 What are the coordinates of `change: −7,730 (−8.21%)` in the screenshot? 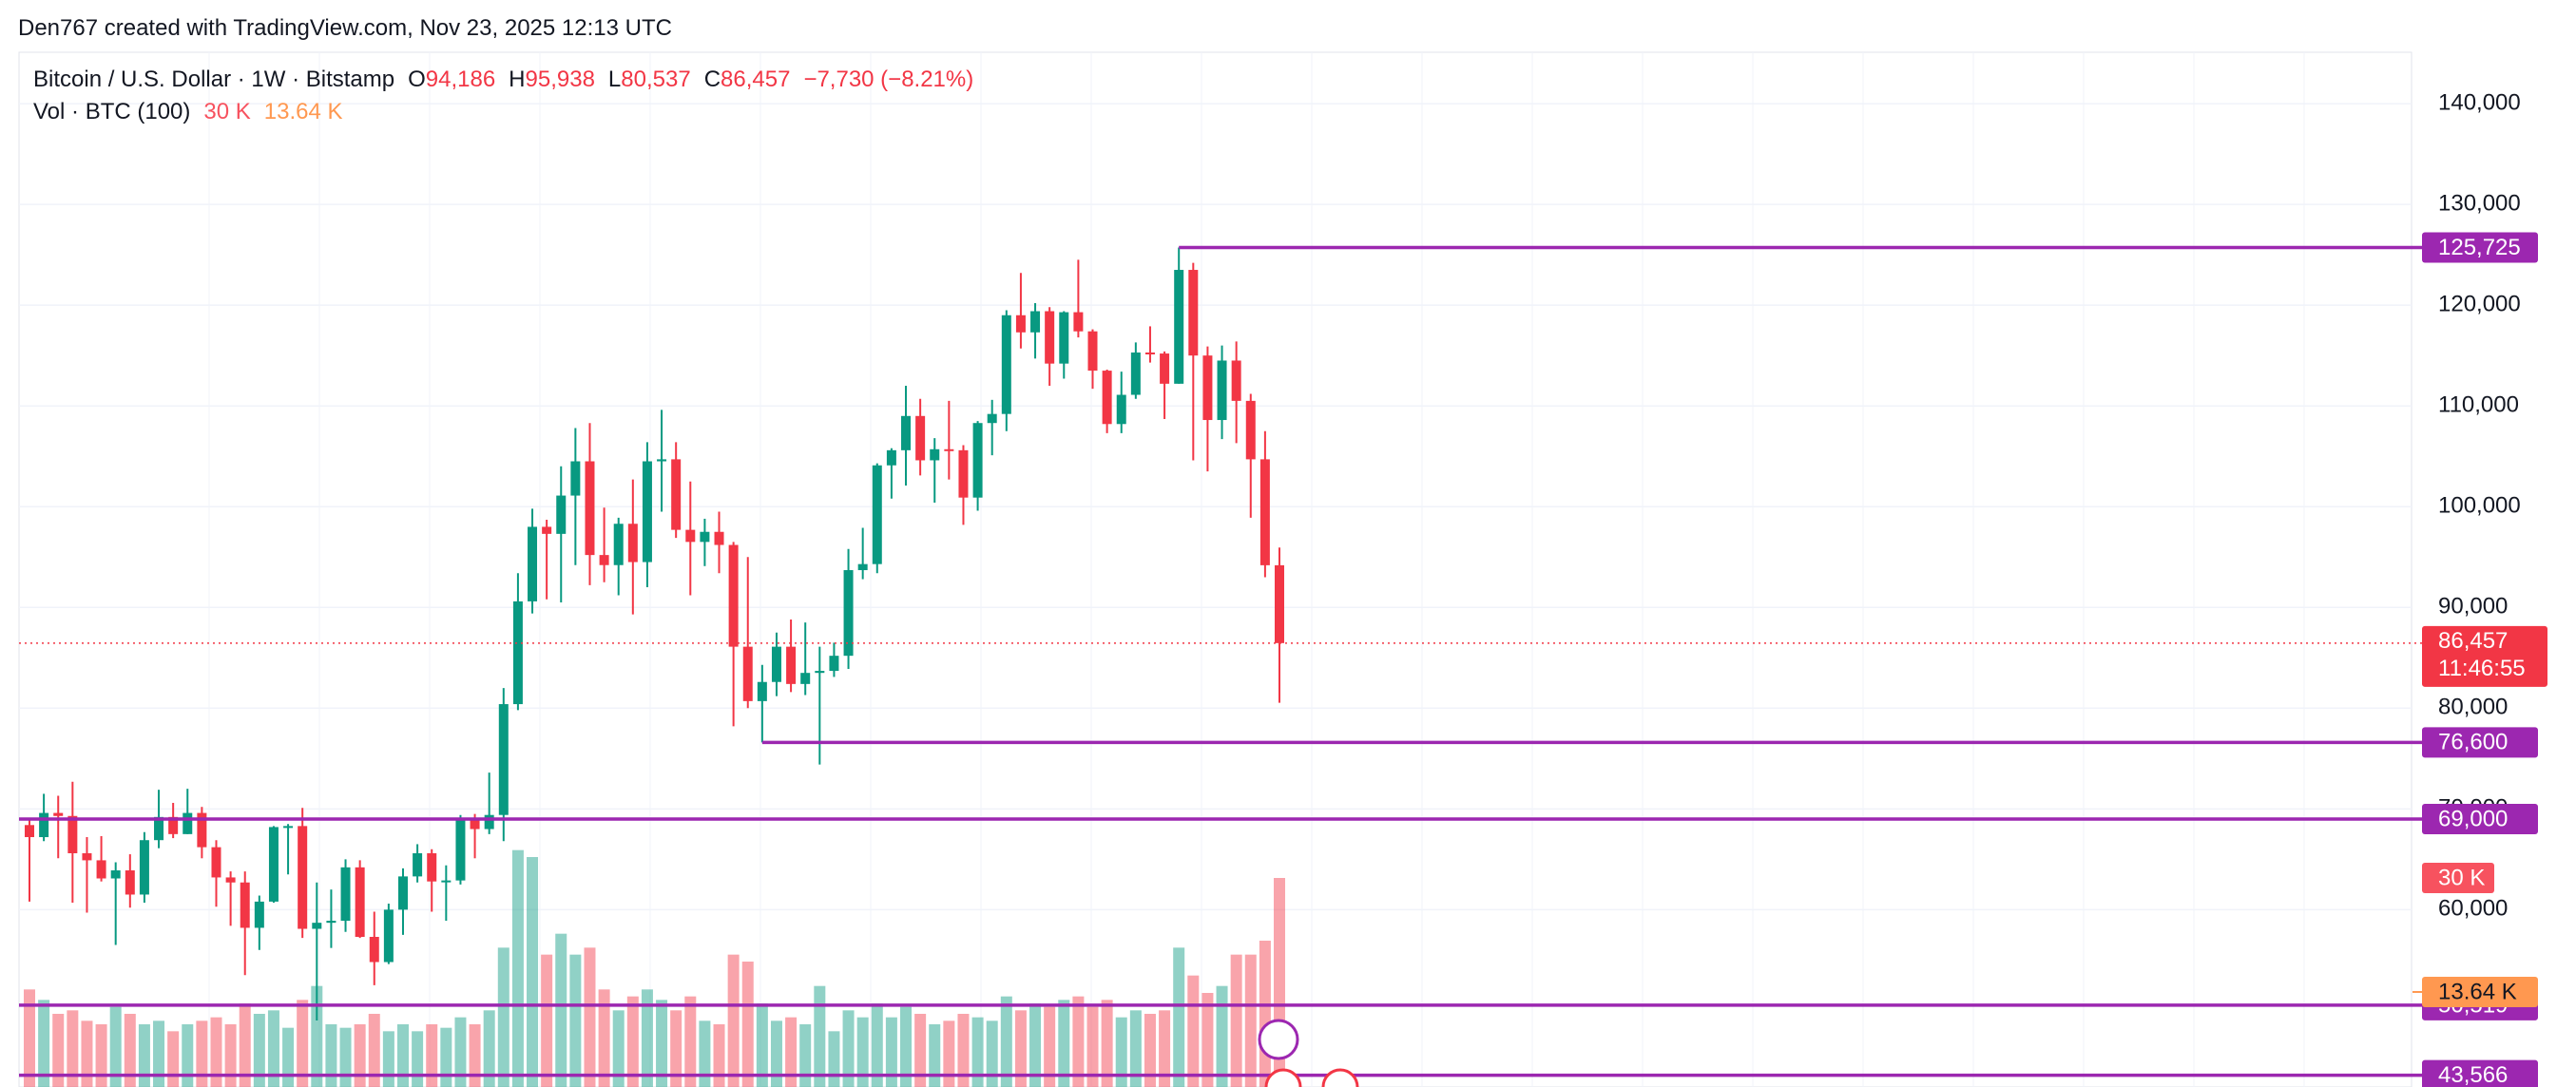 It's located at (888, 79).